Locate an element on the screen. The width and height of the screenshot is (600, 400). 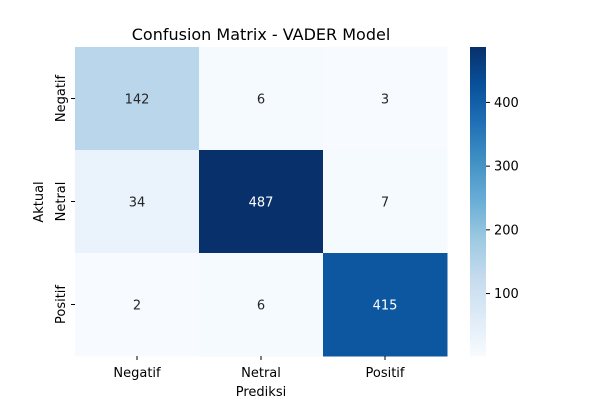
cell-value-label-r2-c2: 415 is located at coordinates (385, 306).